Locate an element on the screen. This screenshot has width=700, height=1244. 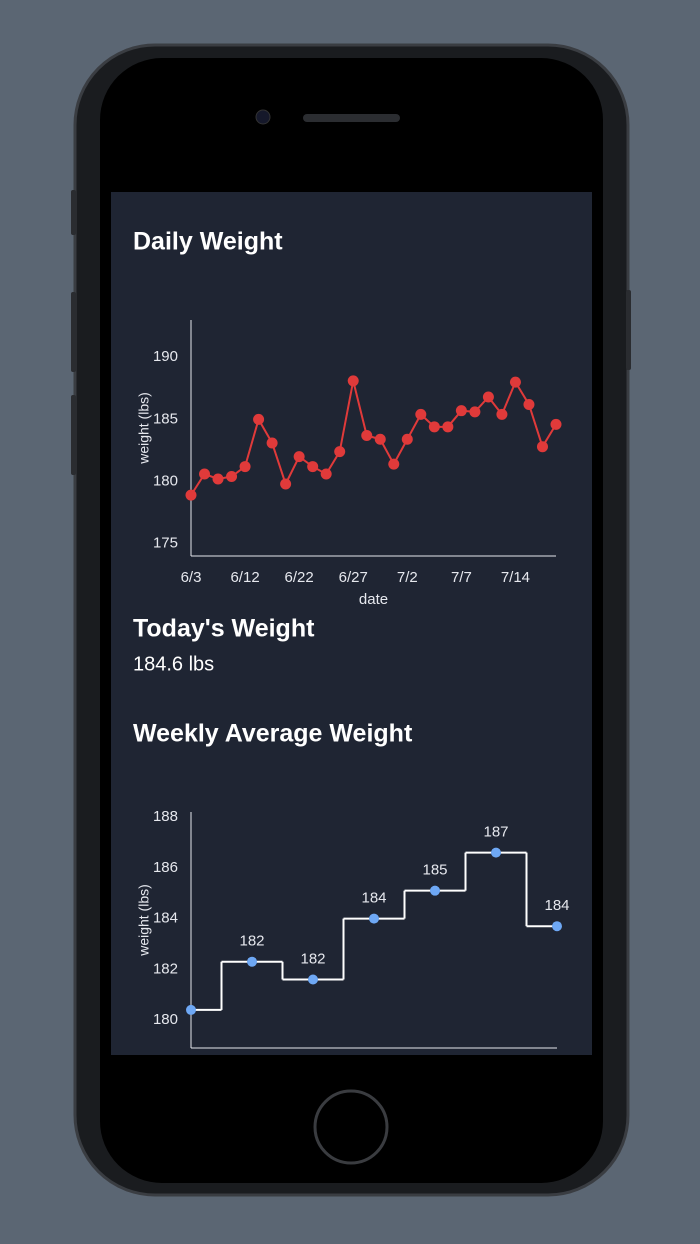
x-axis-label: date is located at coordinates (373, 599).